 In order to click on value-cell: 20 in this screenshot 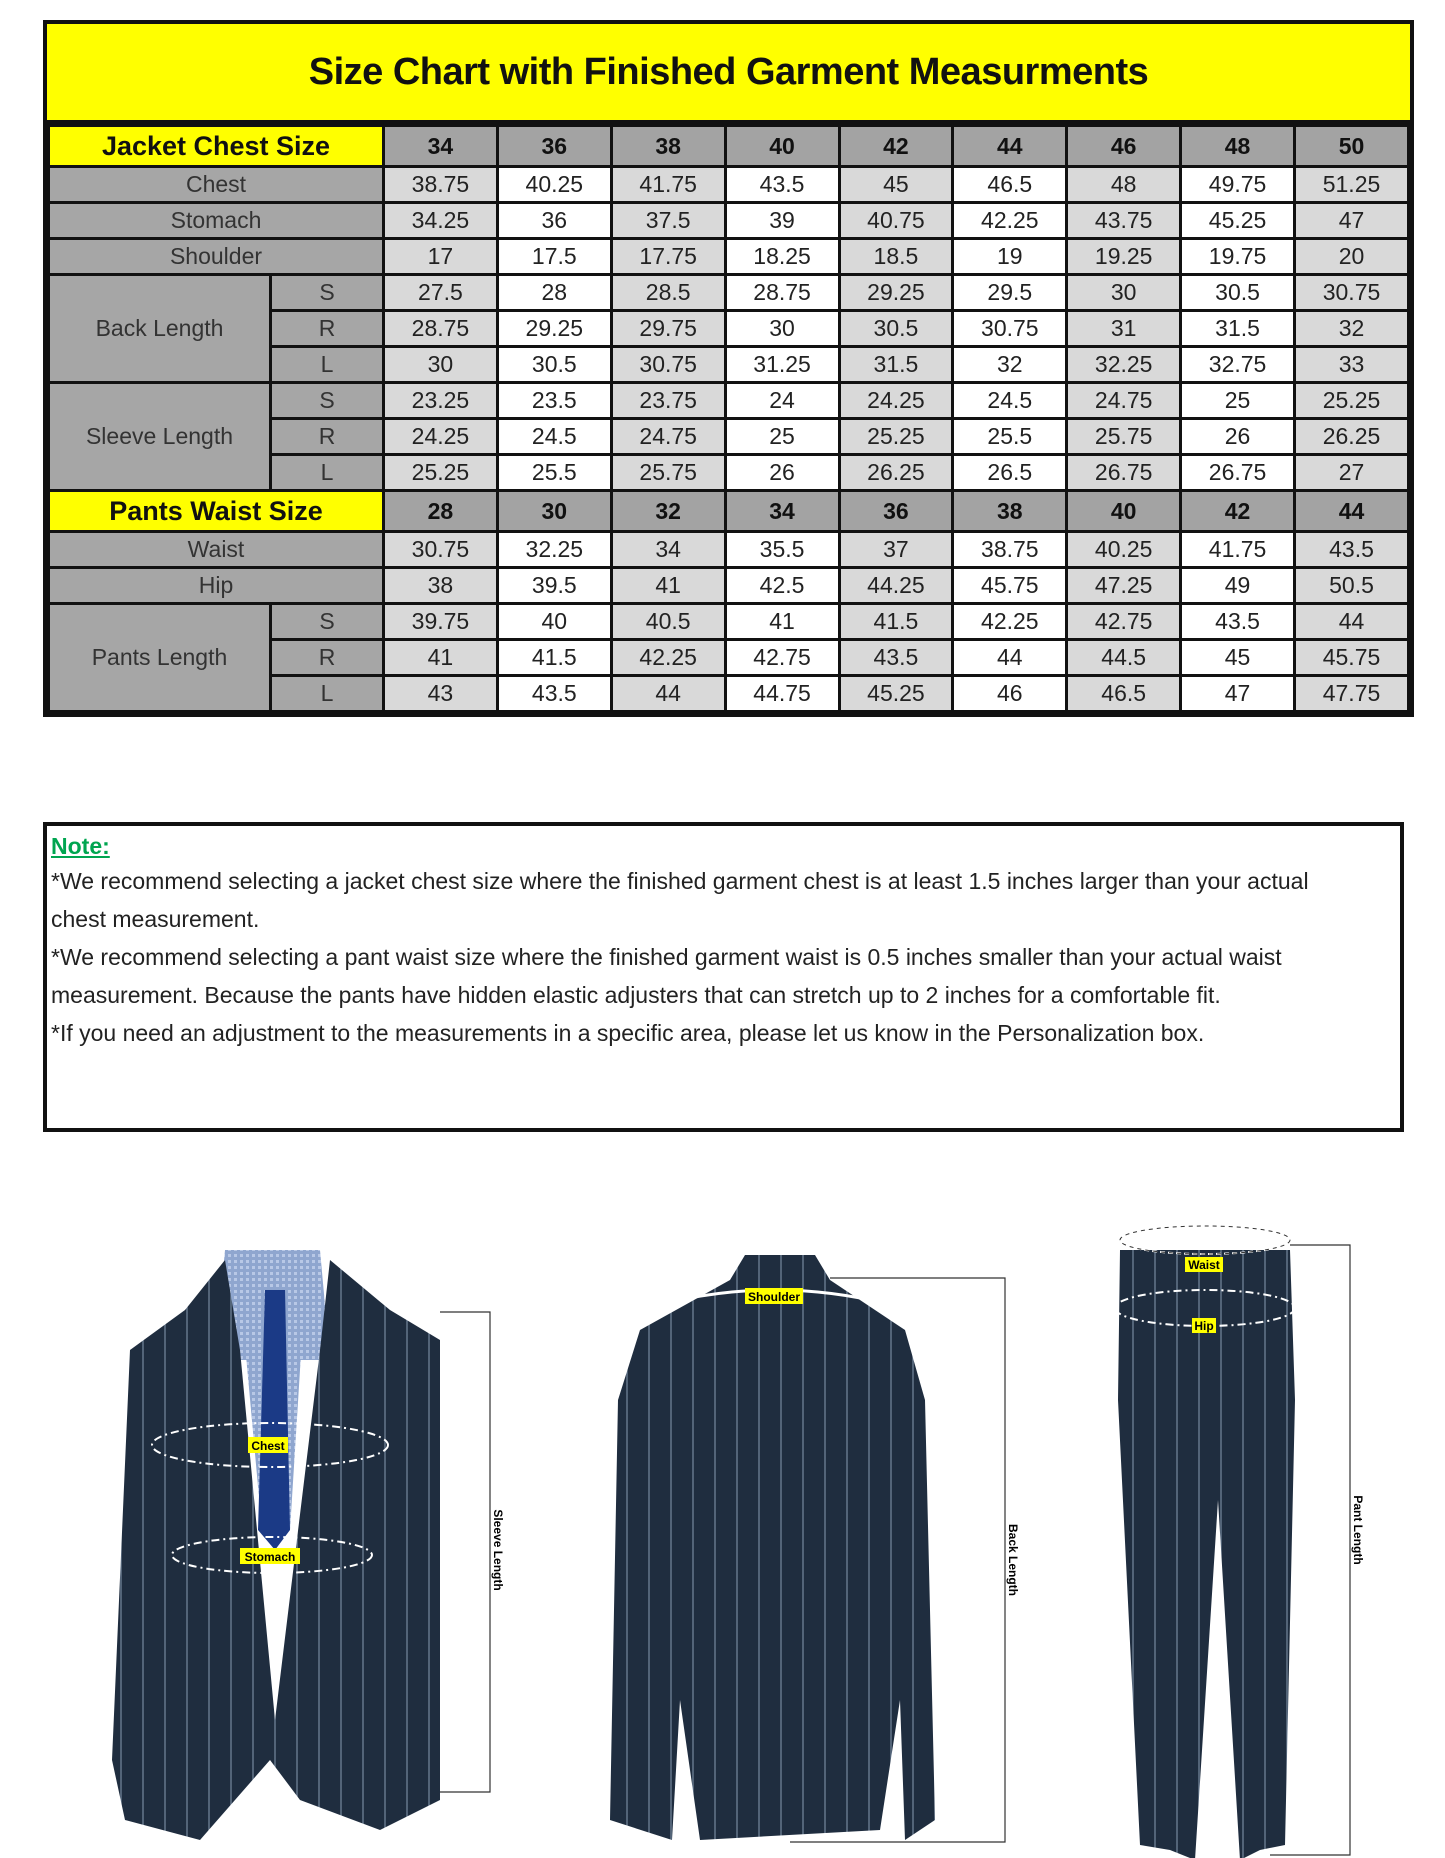, I will do `click(1351, 256)`.